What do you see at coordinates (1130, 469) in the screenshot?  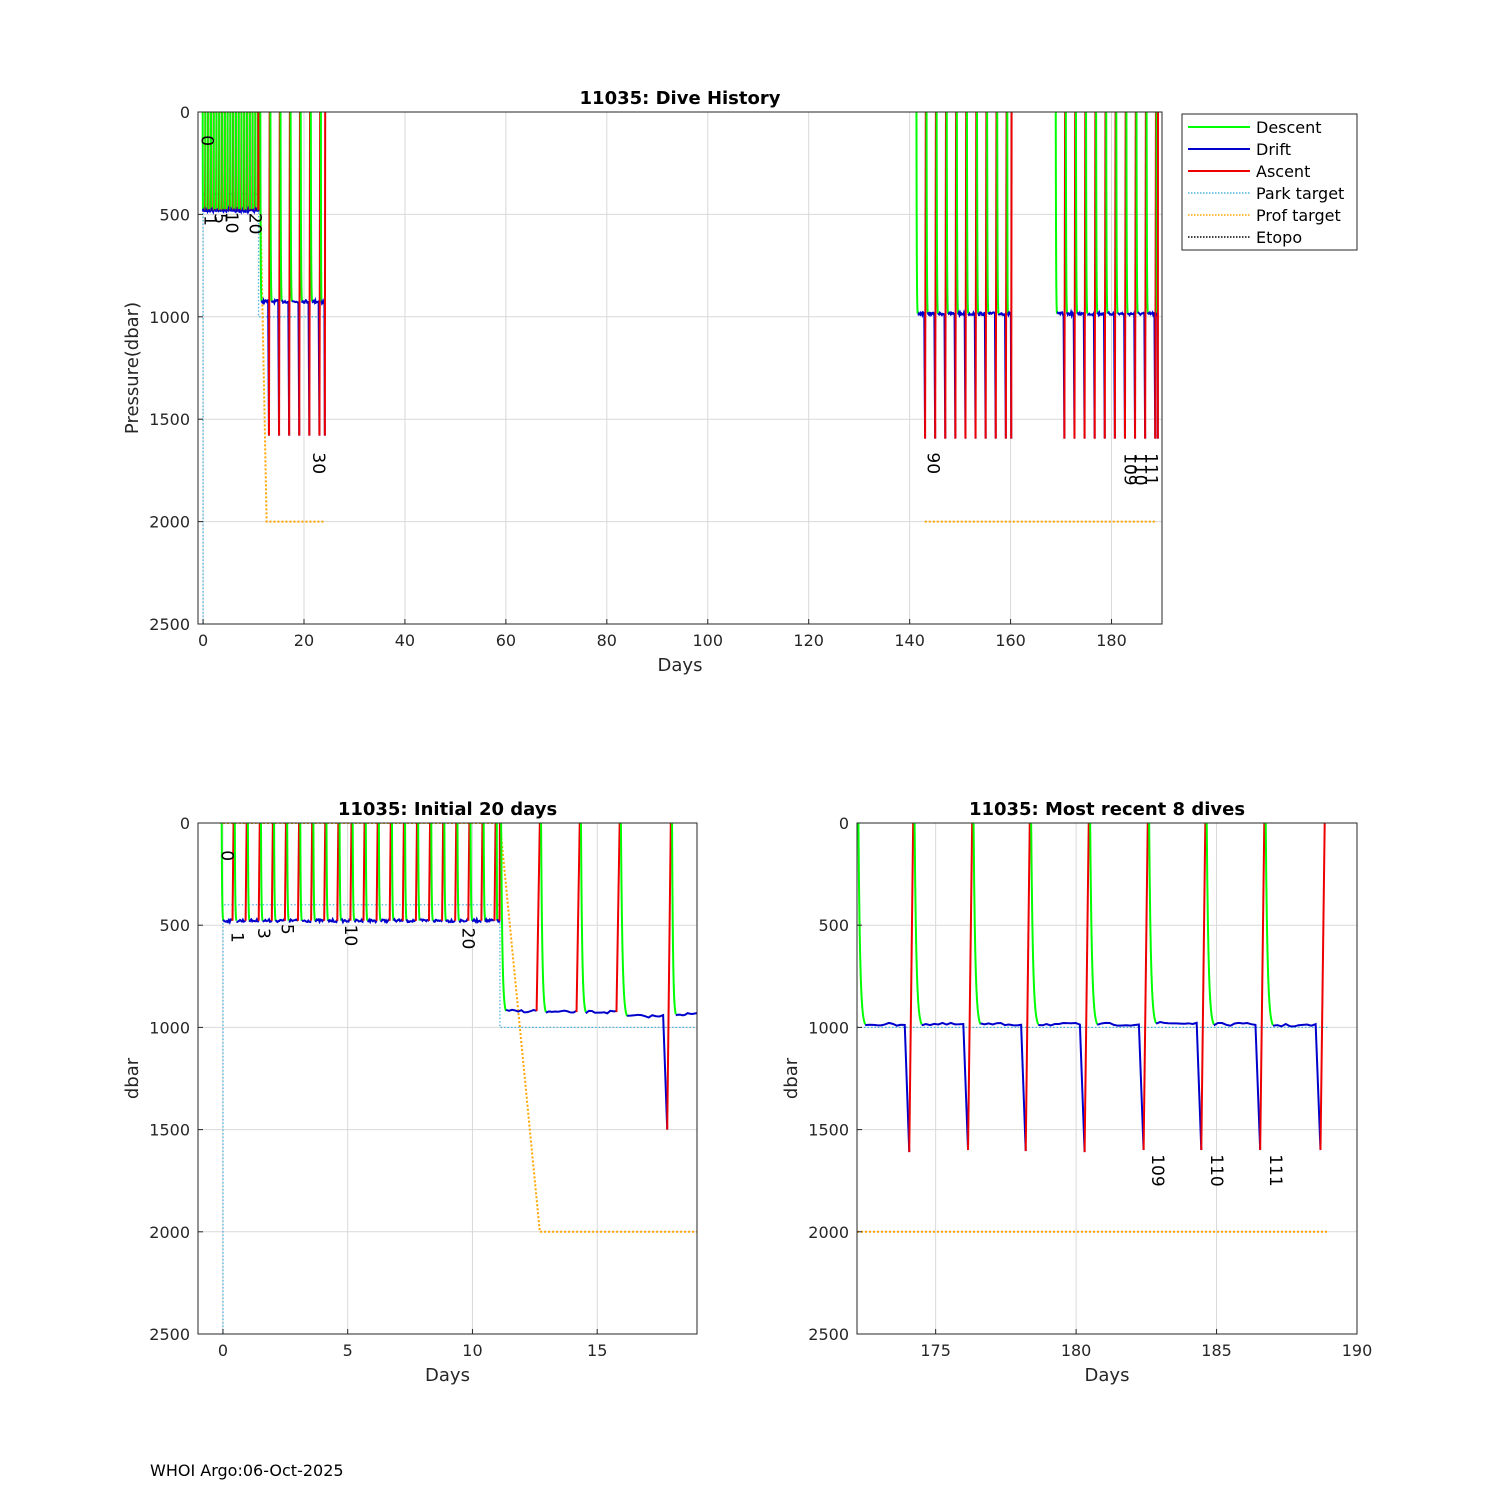 I see `profile-number-label: 109` at bounding box center [1130, 469].